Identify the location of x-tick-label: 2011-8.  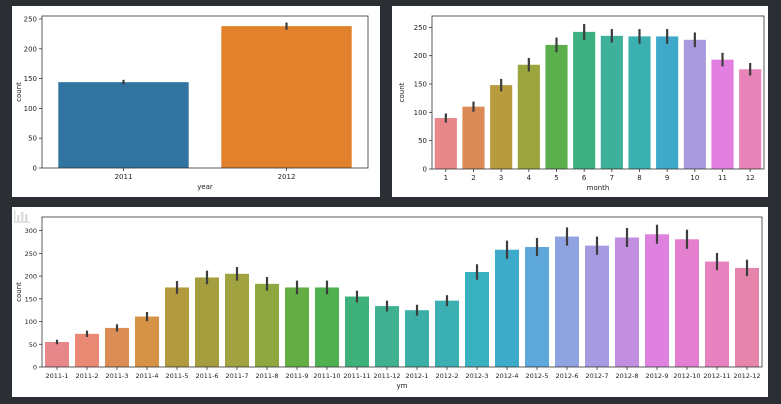
(266, 376).